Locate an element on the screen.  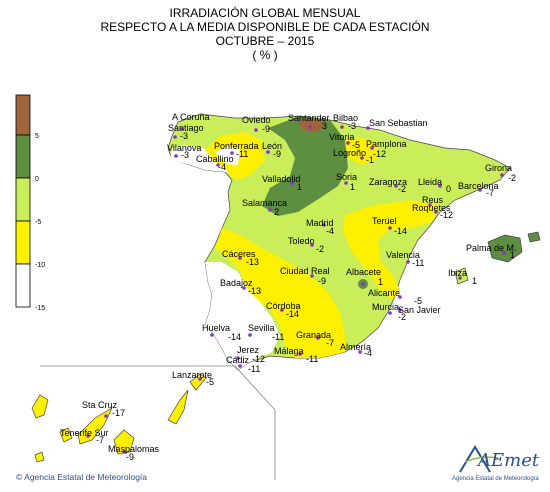
station-value: -5 is located at coordinates (418, 301).